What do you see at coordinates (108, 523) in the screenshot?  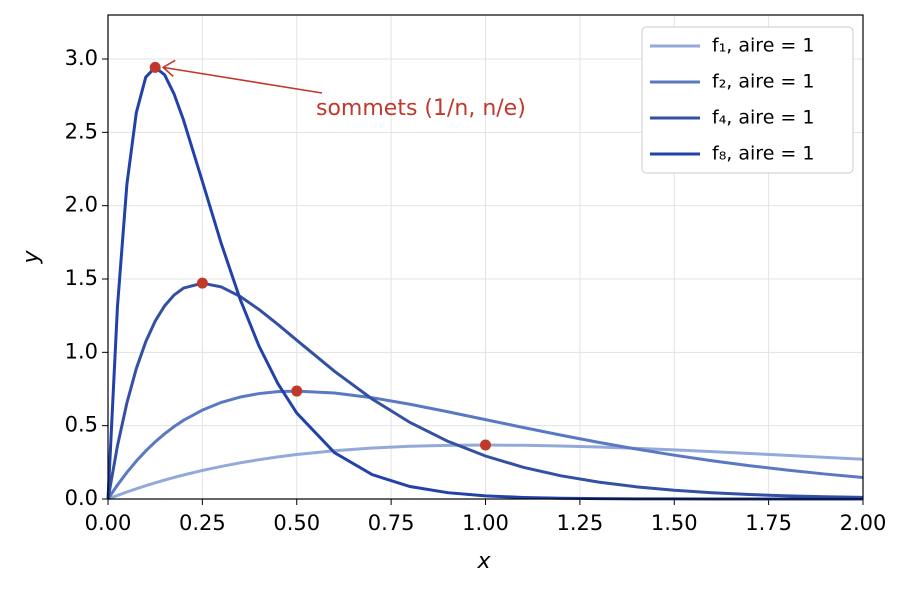 I see `x-tick-label: 0.00` at bounding box center [108, 523].